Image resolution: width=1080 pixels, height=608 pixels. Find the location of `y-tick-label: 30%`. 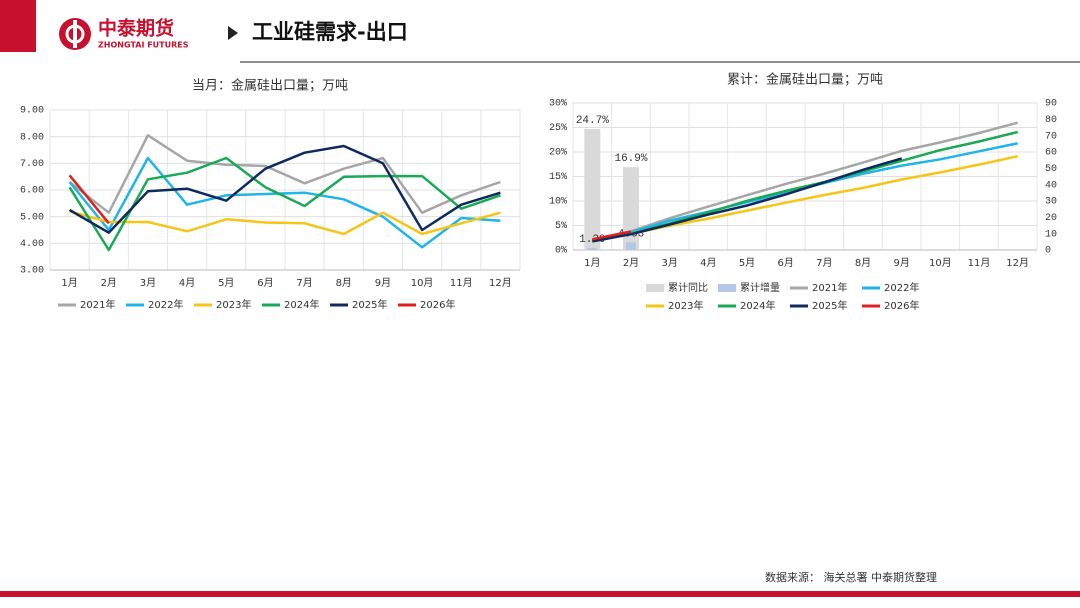

y-tick-label: 30% is located at coordinates (558, 104).